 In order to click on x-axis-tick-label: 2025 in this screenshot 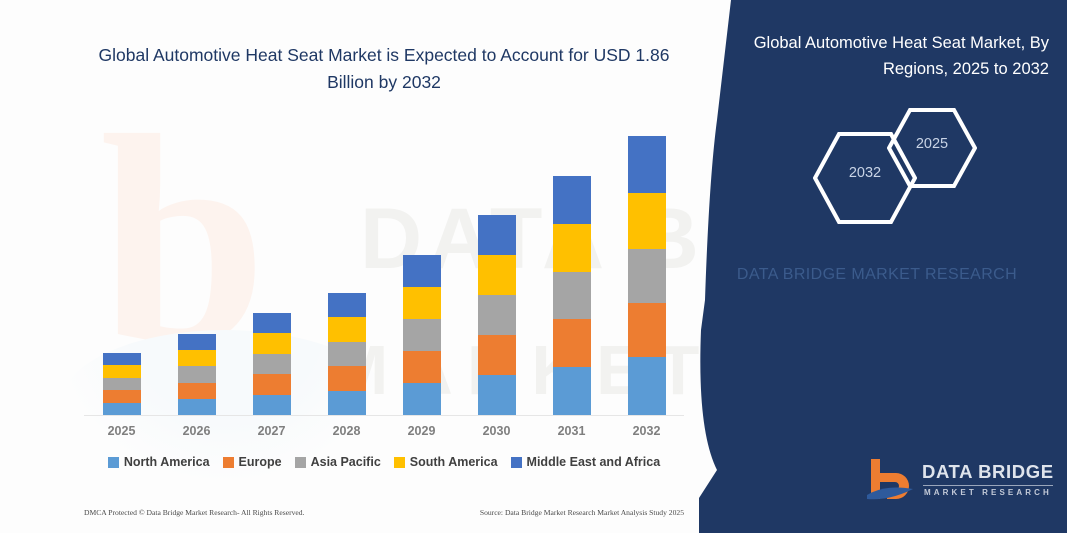, I will do `click(121, 431)`.